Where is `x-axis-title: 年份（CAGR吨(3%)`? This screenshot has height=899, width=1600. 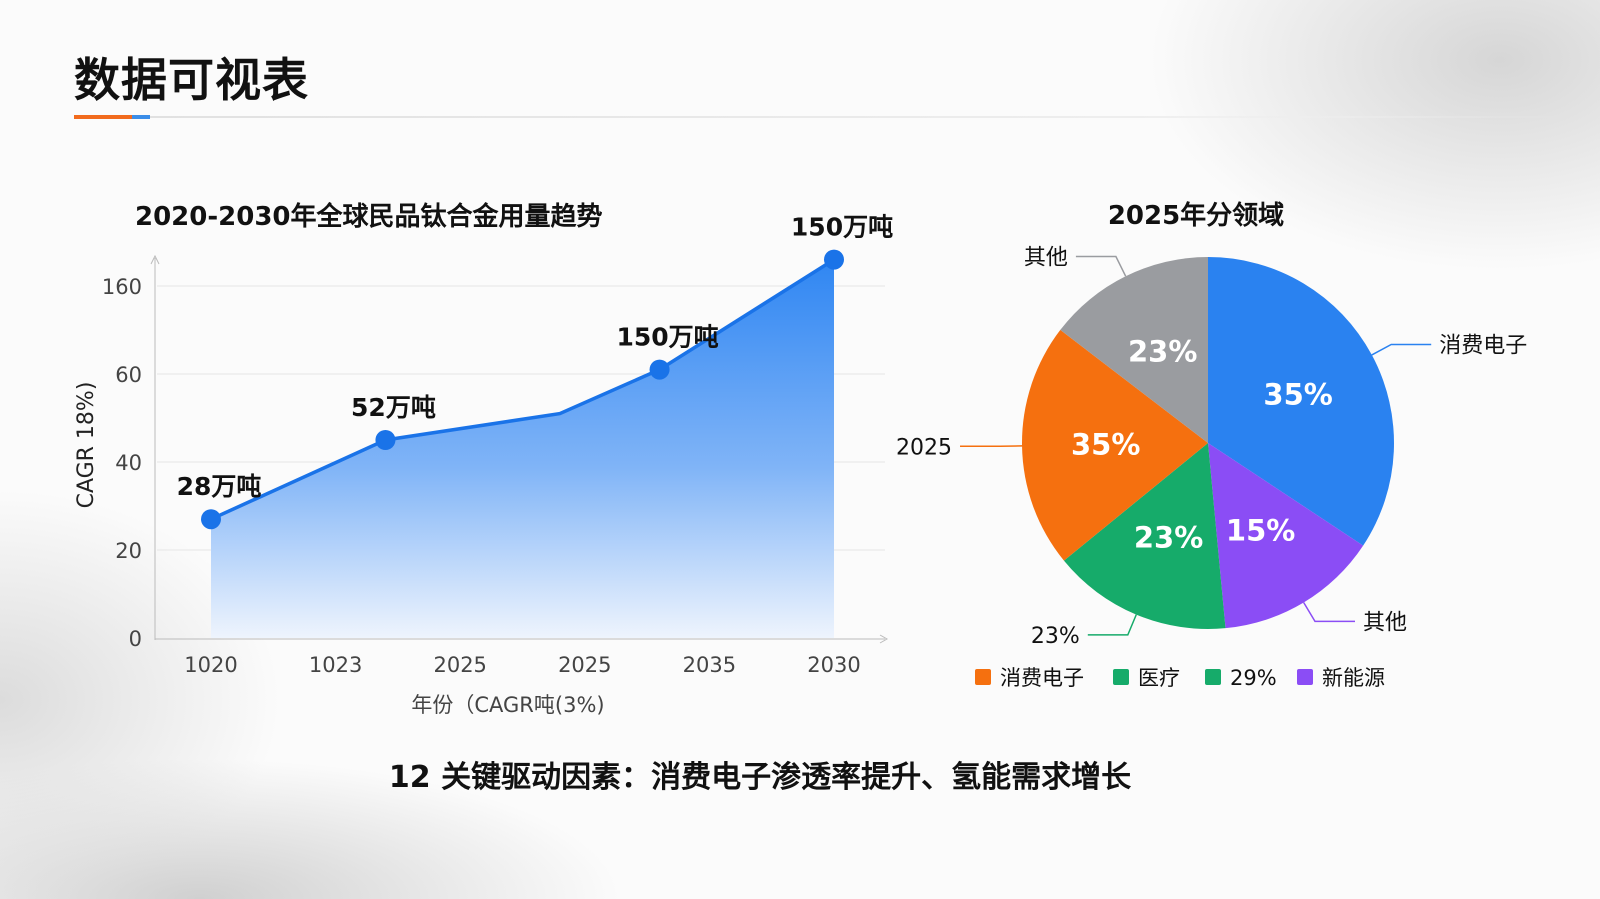 x-axis-title: 年份（CAGR吨(3%) is located at coordinates (507, 705).